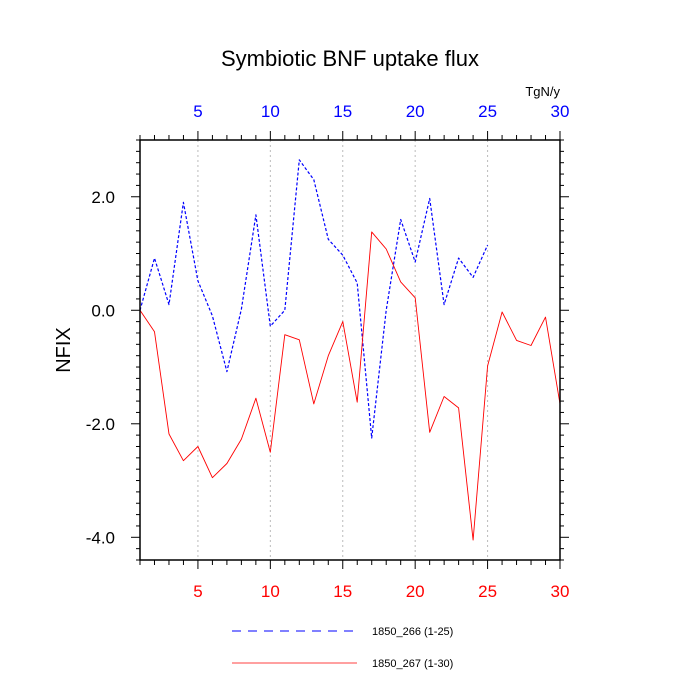 Image resolution: width=700 pixels, height=700 pixels. I want to click on chart-title: Symbiotic BNF uptake flux, so click(350, 58).